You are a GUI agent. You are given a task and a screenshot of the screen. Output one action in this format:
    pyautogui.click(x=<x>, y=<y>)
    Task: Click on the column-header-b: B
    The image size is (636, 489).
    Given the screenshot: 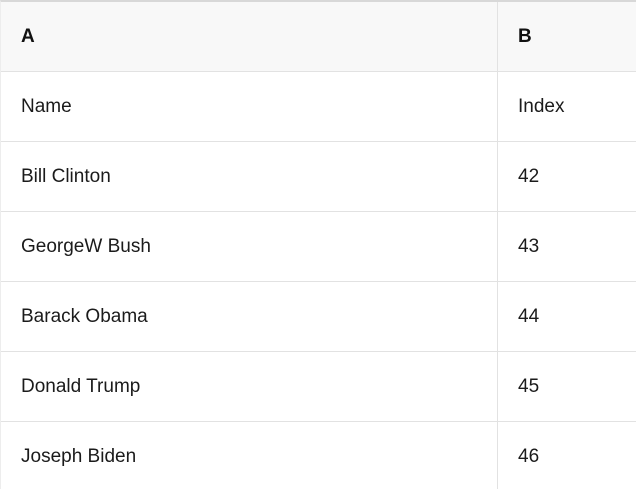 What is the action you would take?
    pyautogui.click(x=525, y=36)
    